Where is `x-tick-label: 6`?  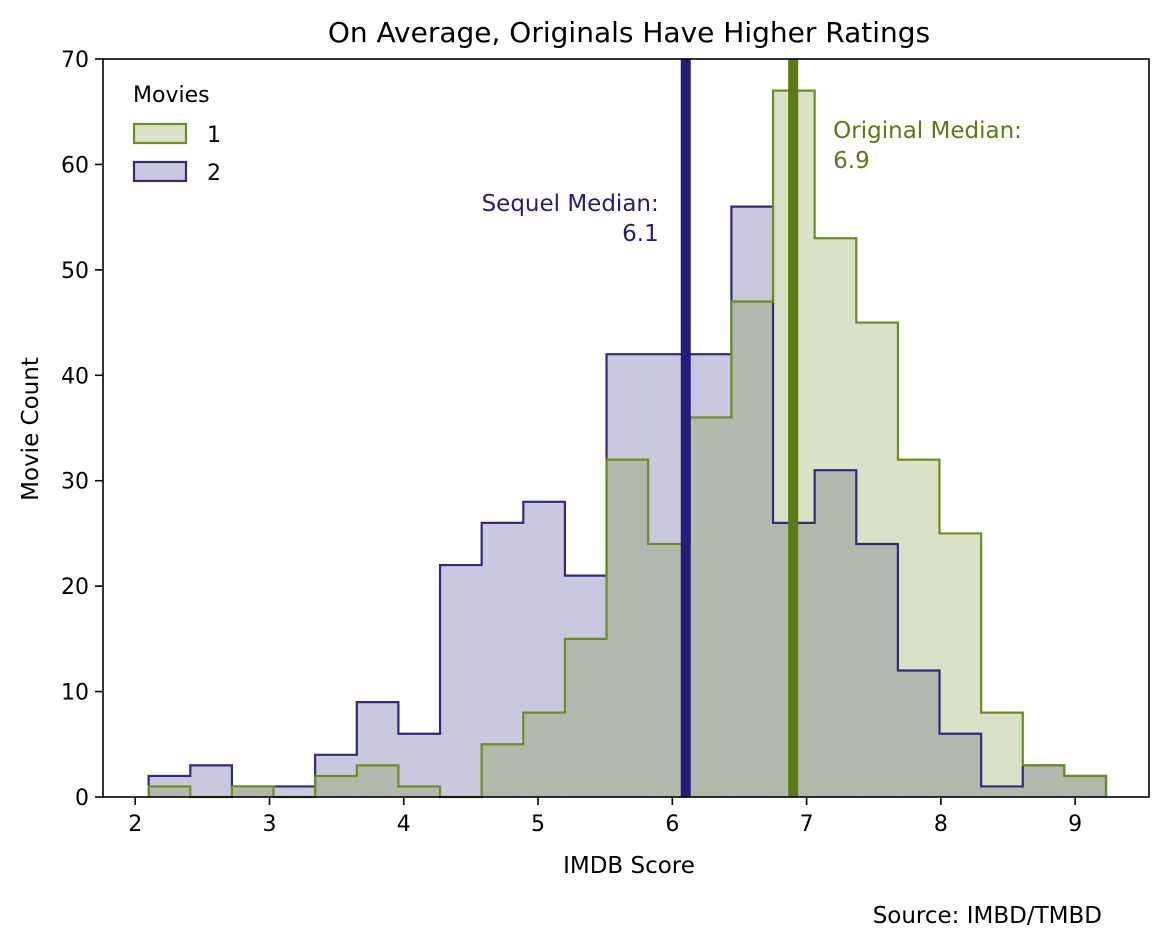
x-tick-label: 6 is located at coordinates (672, 824).